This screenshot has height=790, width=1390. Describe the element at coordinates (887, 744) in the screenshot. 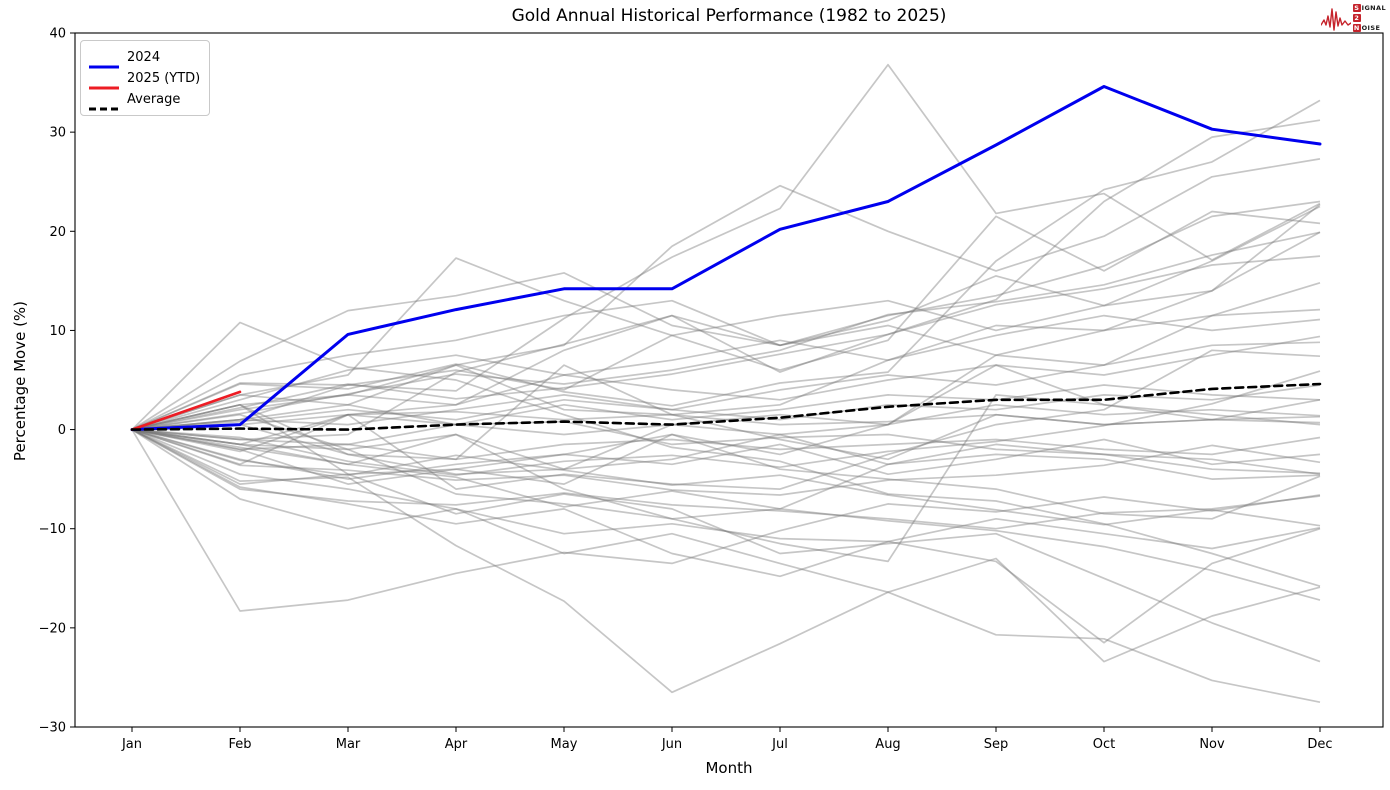

I see `x-tick-label: Aug` at that location.